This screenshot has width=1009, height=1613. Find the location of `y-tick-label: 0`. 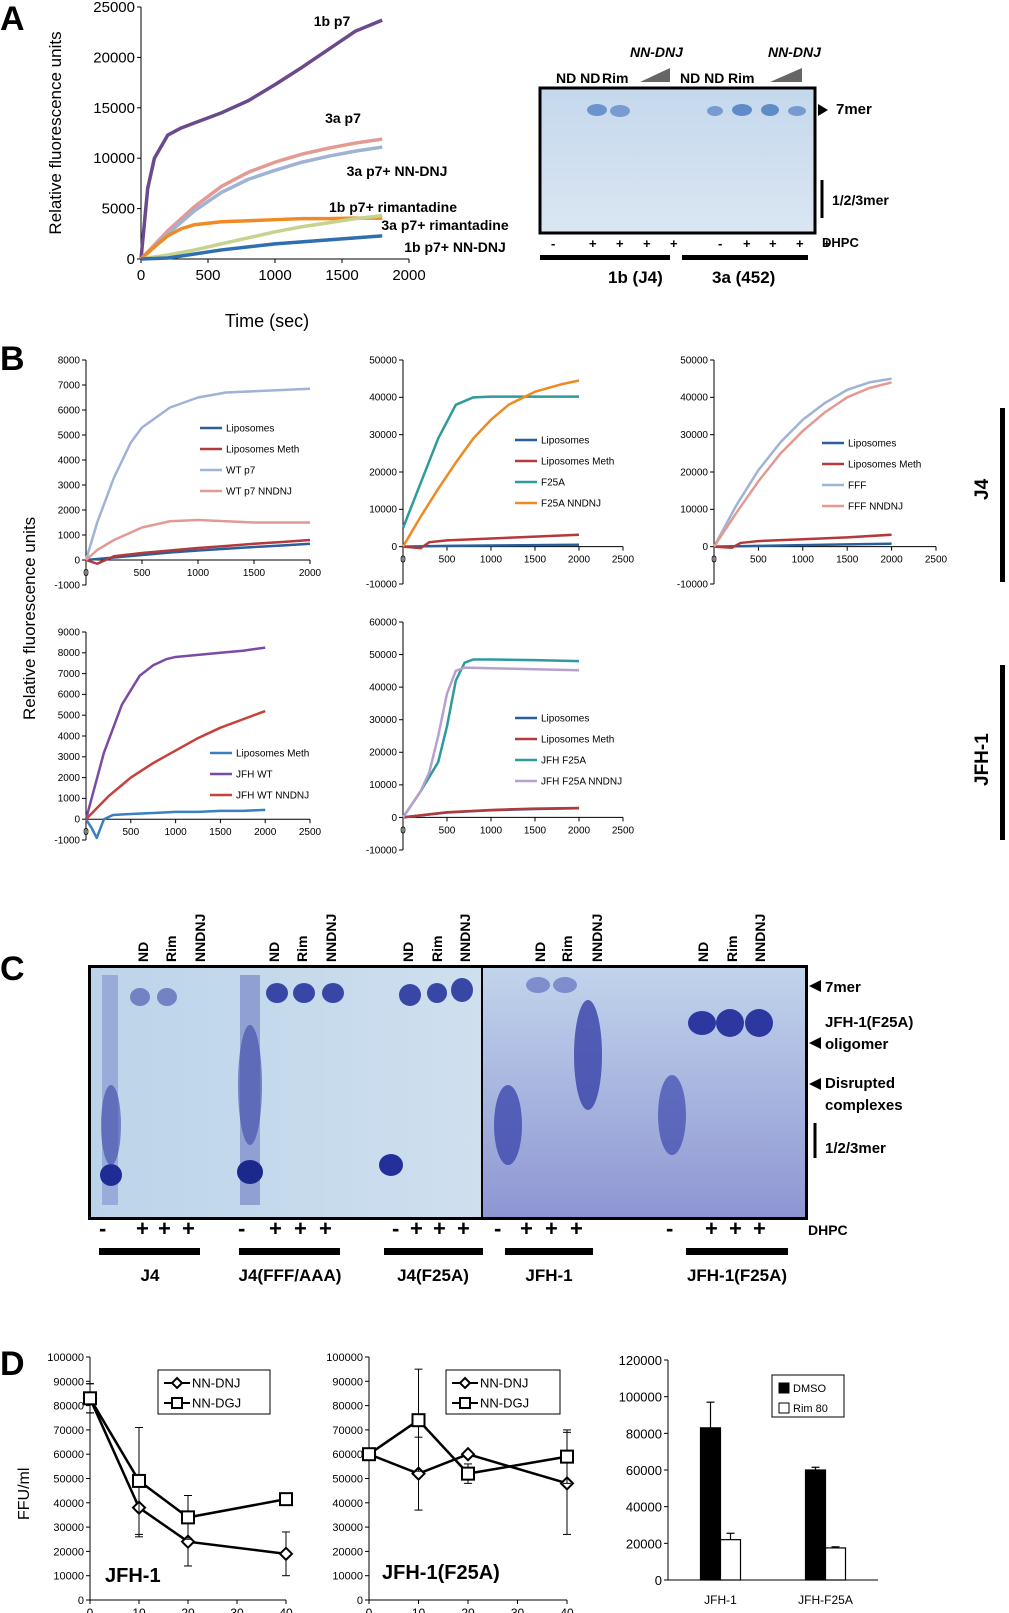

y-tick-label: 0 is located at coordinates (394, 547).